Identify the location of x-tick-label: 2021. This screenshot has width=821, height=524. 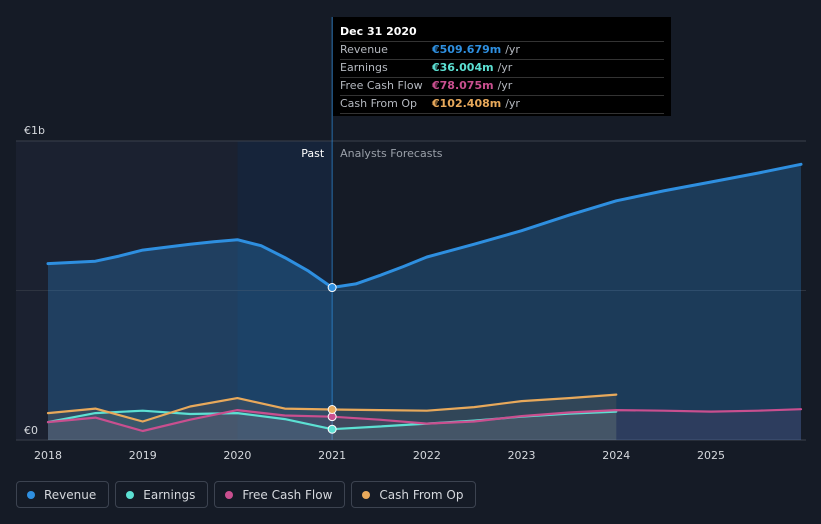
(332, 455).